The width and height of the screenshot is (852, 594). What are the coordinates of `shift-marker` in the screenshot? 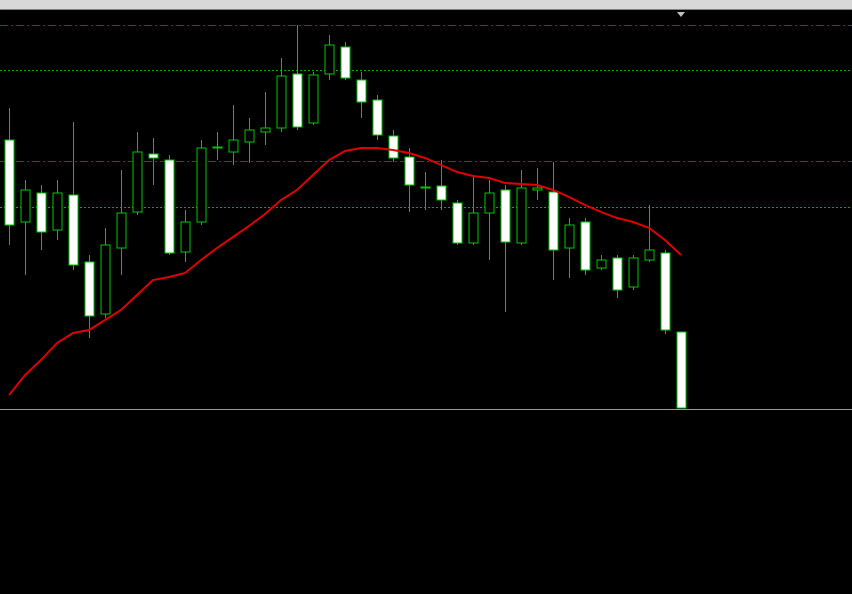 It's located at (681, 14).